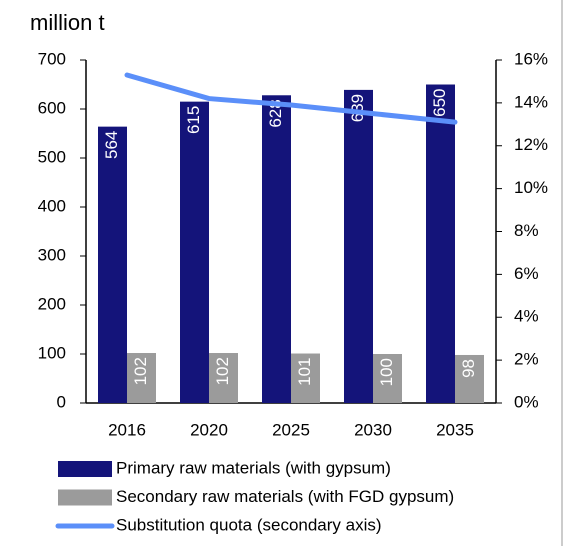 The image size is (566, 546). What do you see at coordinates (373, 429) in the screenshot?
I see `x-tick-label: 2030` at bounding box center [373, 429].